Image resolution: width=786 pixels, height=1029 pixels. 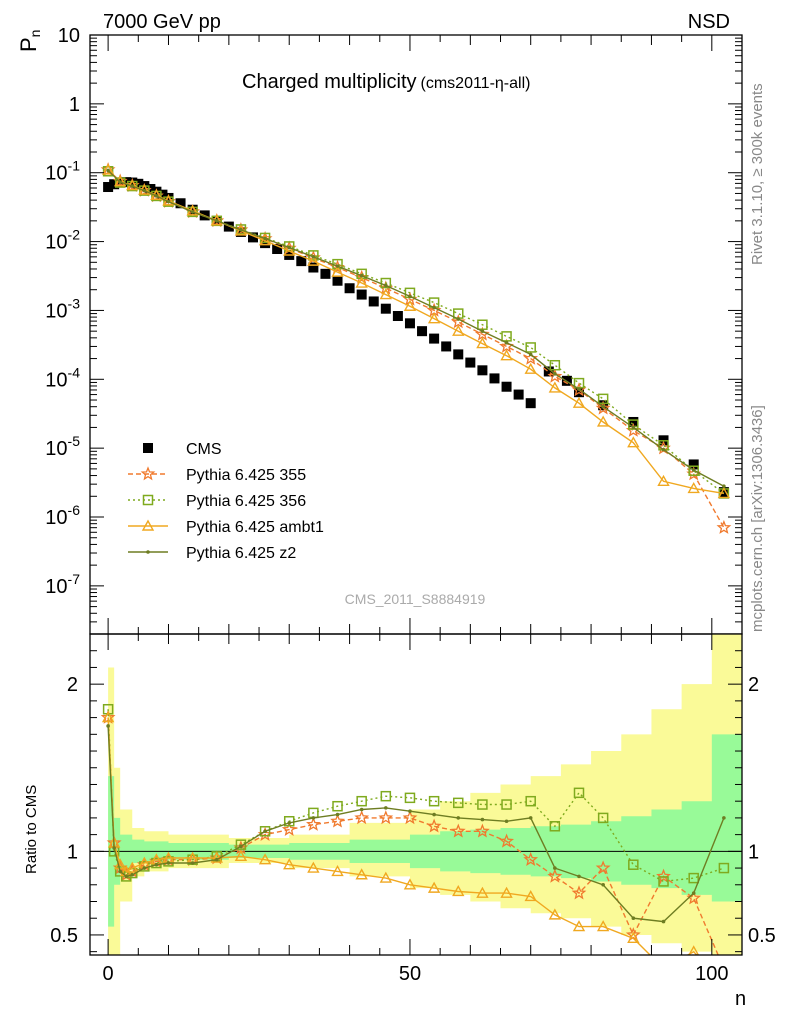 I want to click on y-tick-label: 10⁻⁷, so click(x=62, y=584).